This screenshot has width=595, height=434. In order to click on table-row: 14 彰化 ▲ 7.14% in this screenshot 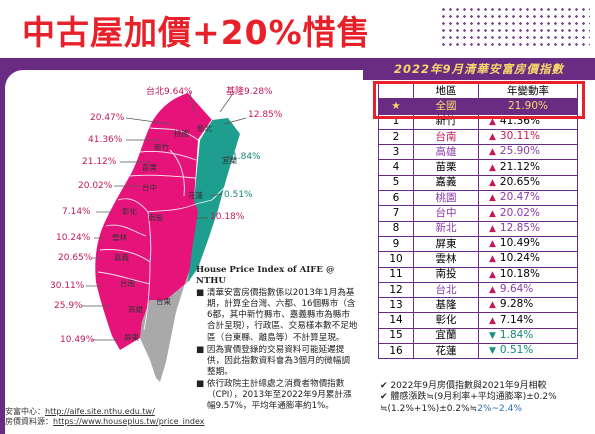, I will do `click(478, 320)`.